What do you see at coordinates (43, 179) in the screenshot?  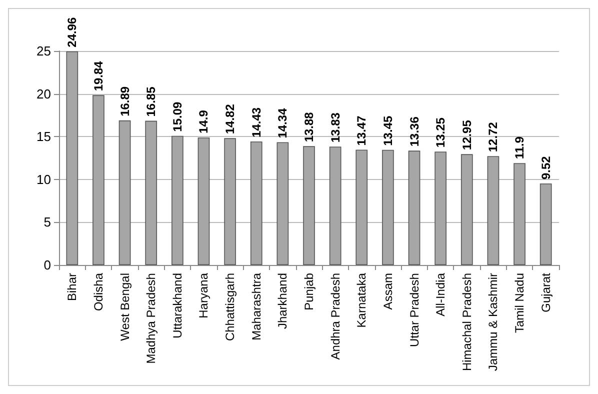 I see `y-tick-label: 10` at bounding box center [43, 179].